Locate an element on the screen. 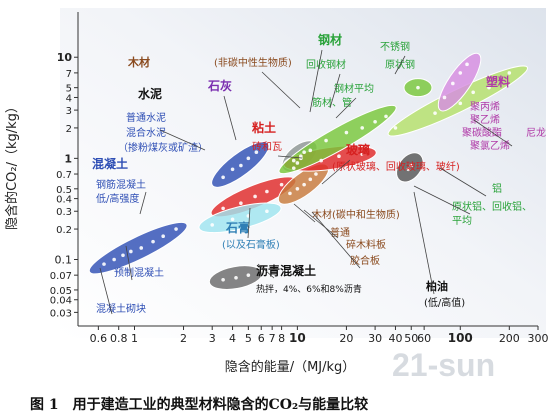 The width and height of the screenshot is (550, 418). annotation-label: (非碳中性生物质) is located at coordinates (253, 62).